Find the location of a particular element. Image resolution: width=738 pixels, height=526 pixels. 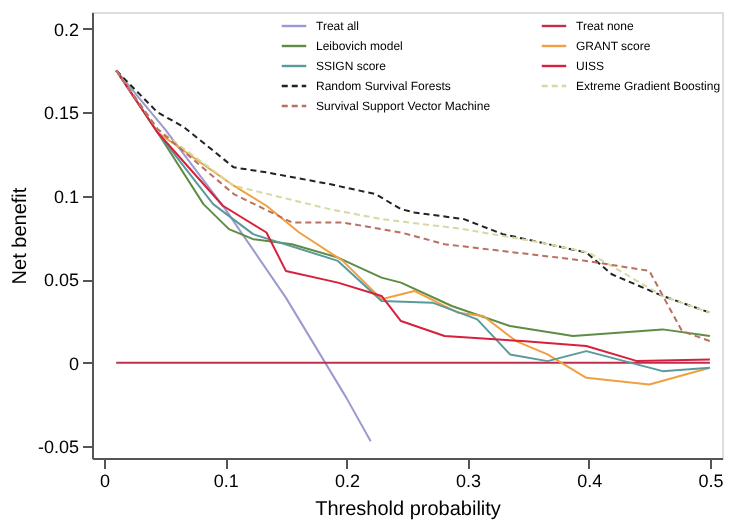

y-tick-label: 0.2 is located at coordinates (66, 29).